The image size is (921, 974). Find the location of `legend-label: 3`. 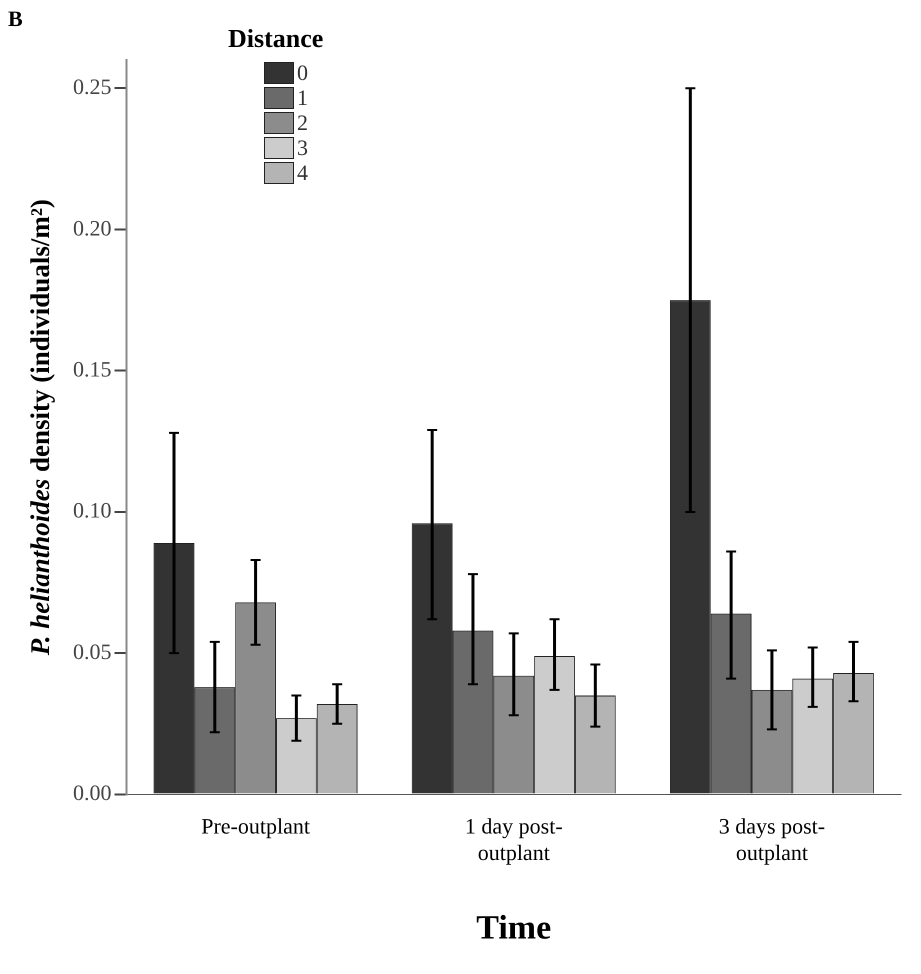

legend-label: 3 is located at coordinates (302, 147).